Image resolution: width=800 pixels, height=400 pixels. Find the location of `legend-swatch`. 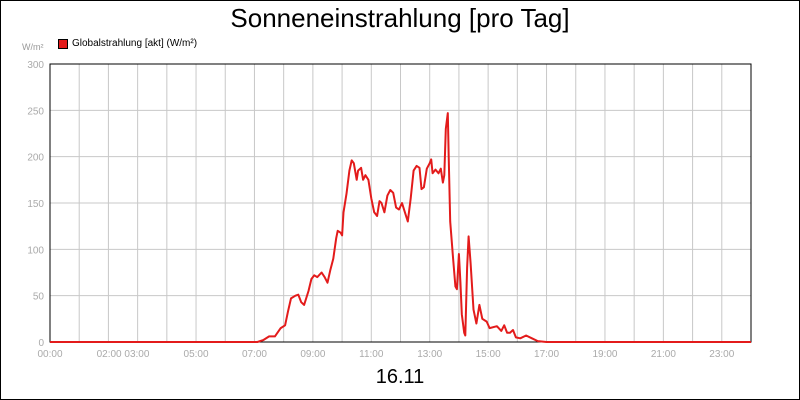

legend-swatch is located at coordinates (63, 43).